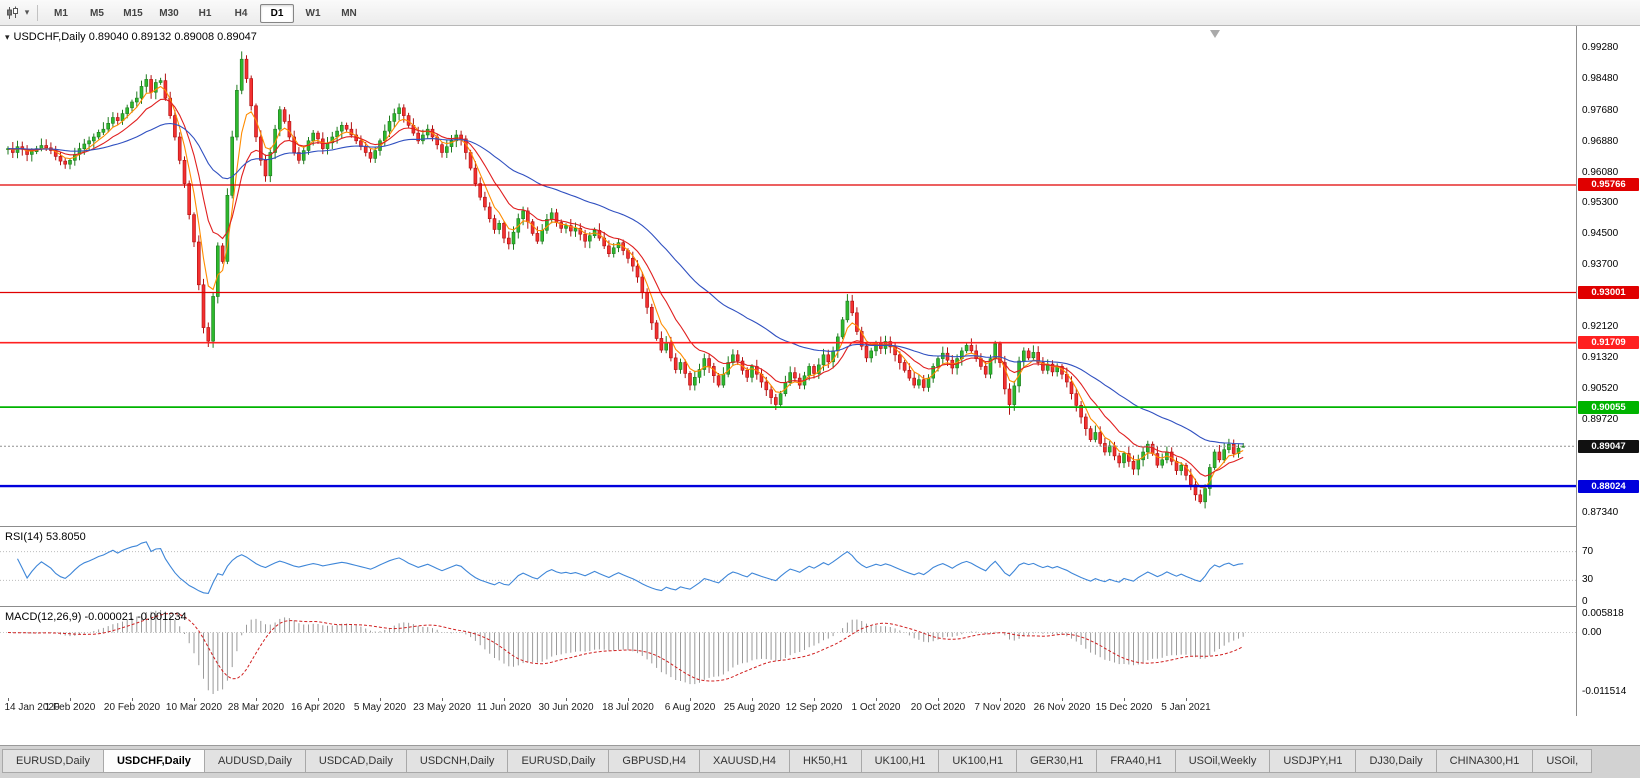 Image resolution: width=1640 pixels, height=778 pixels. What do you see at coordinates (654, 761) in the screenshot?
I see `chart-tab: GBPUSD,H4` at bounding box center [654, 761].